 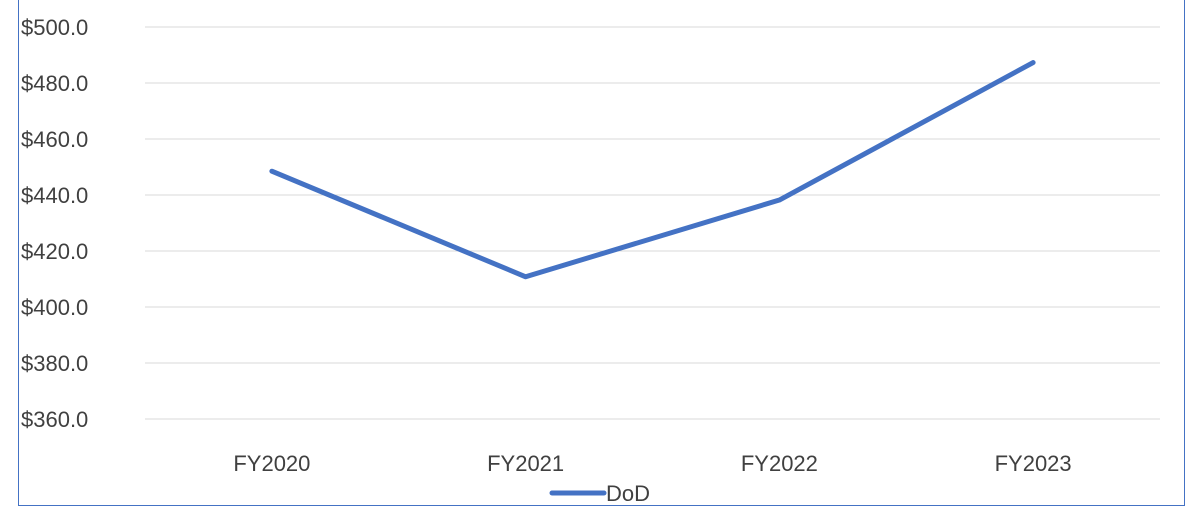 What do you see at coordinates (54, 195) in the screenshot?
I see `y-tick-label: $440.0` at bounding box center [54, 195].